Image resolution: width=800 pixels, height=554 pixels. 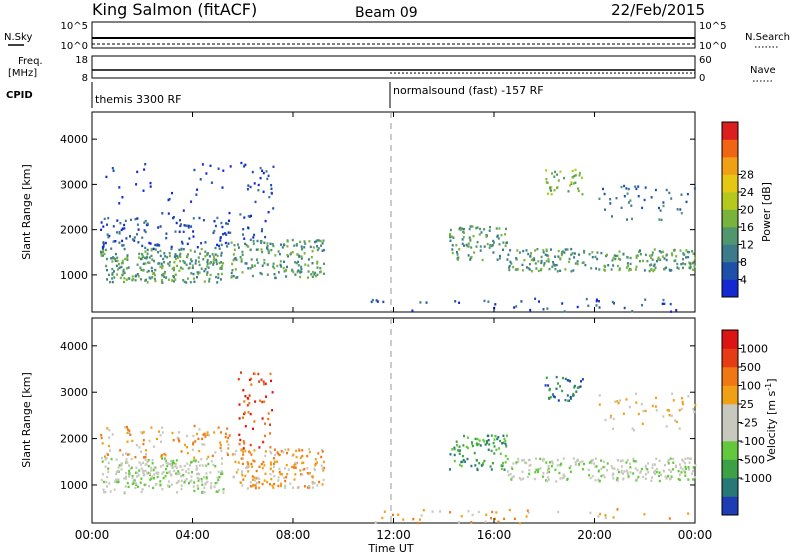 What do you see at coordinates (74, 485) in the screenshot?
I see `velocity-y-tick-label: 1000` at bounding box center [74, 485].